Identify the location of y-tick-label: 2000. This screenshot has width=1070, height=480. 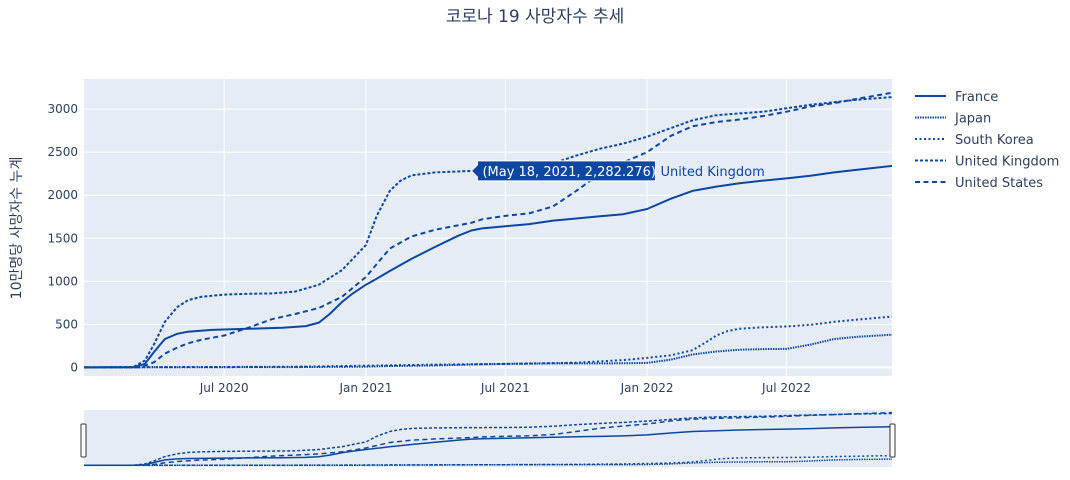
(62, 195).